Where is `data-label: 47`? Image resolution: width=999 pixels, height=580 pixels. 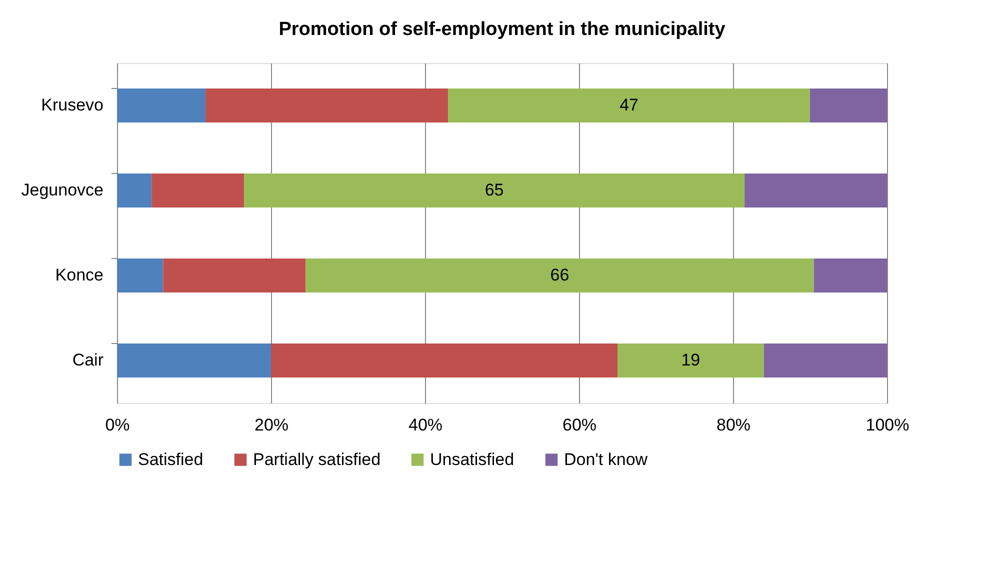
data-label: 47 is located at coordinates (629, 105).